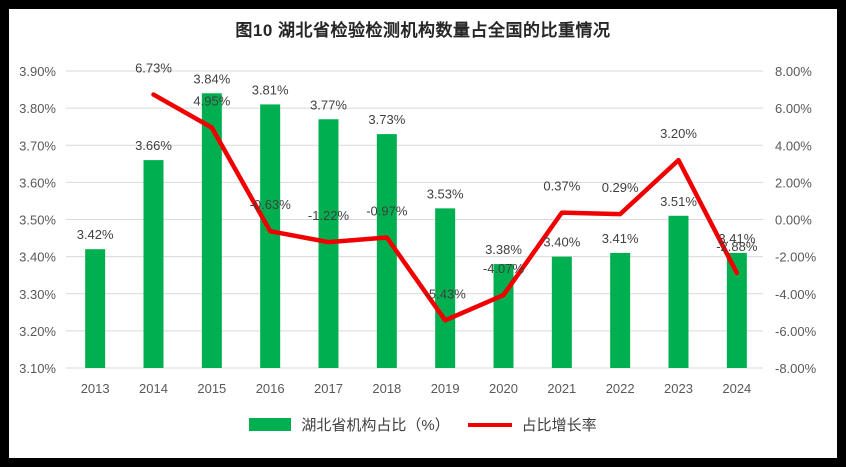 Image resolution: width=846 pixels, height=467 pixels. Describe the element at coordinates (37, 294) in the screenshot. I see `y-axis-left-tick: 3.30%` at that location.